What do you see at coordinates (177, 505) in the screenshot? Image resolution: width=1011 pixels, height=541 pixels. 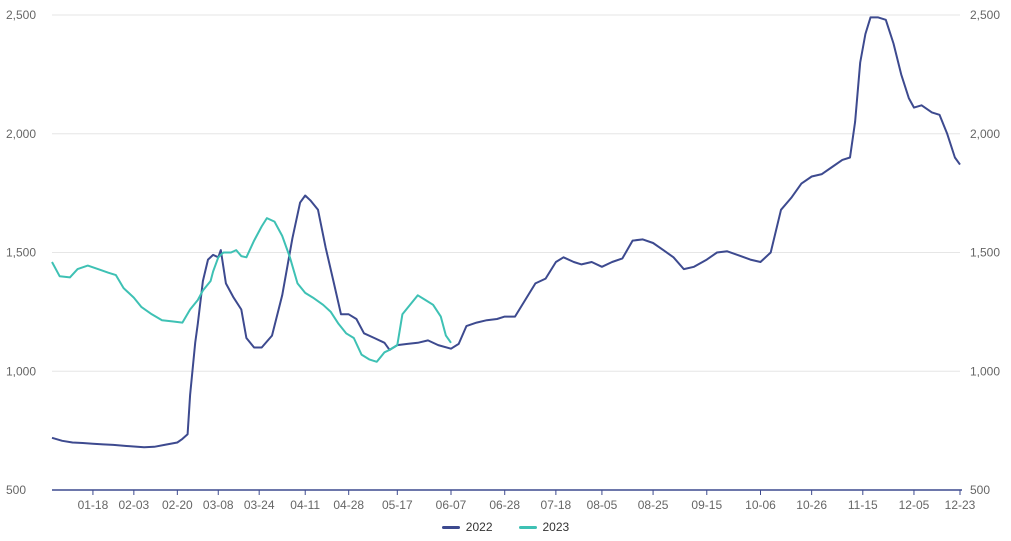 I see `x-tick-label: 02-20` at bounding box center [177, 505].